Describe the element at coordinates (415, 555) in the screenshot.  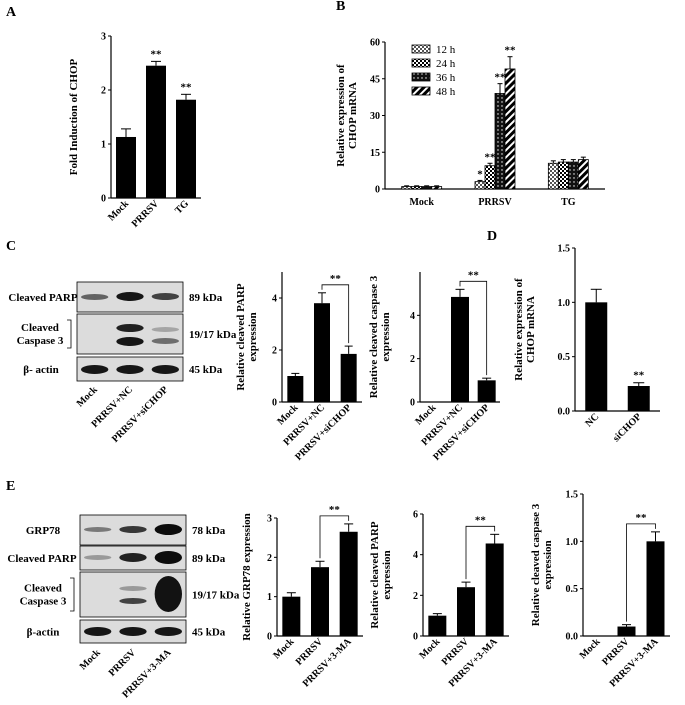
I see `y-tick-label: 4` at that location.